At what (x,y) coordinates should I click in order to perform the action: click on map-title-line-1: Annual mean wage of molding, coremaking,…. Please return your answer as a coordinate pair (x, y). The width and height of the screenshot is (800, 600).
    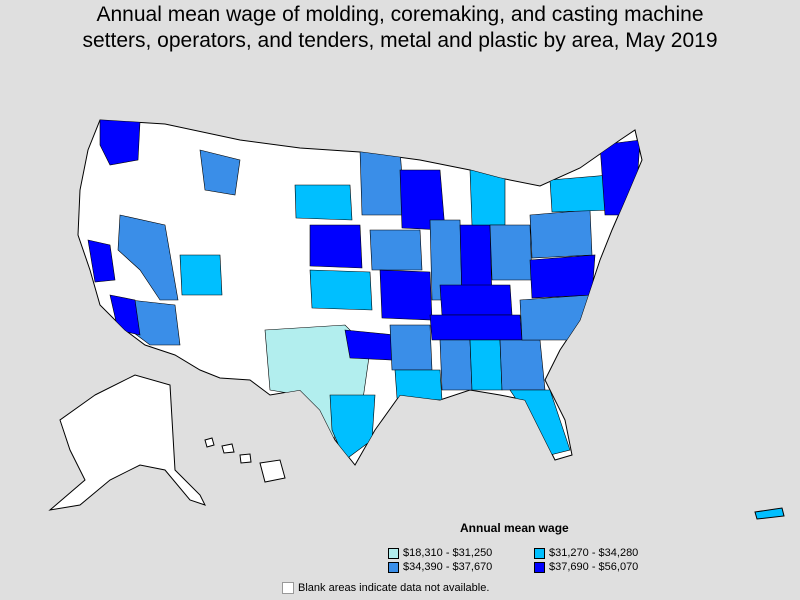
    Looking at the image, I should click on (400, 14).